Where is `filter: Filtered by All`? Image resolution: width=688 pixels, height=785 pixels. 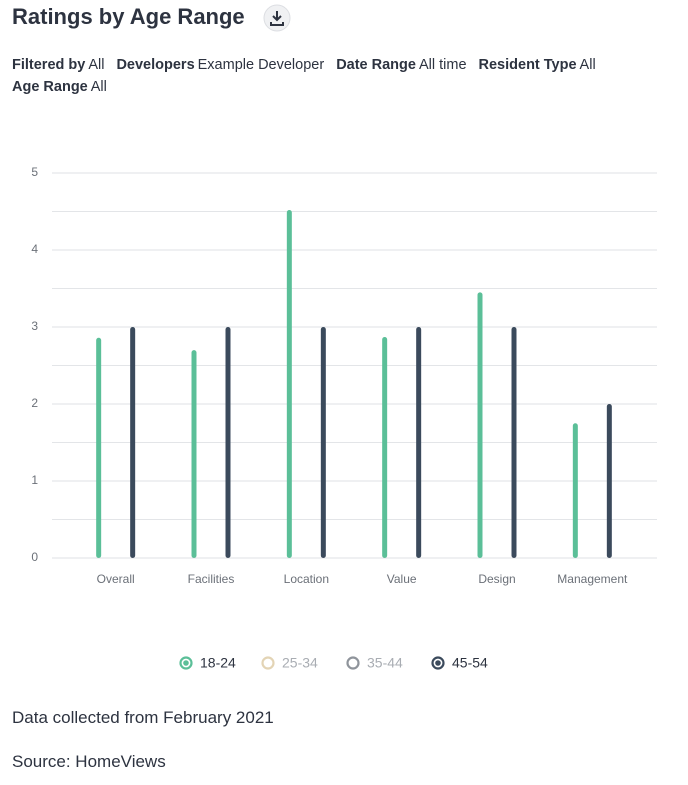 filter: Filtered by All is located at coordinates (58, 65).